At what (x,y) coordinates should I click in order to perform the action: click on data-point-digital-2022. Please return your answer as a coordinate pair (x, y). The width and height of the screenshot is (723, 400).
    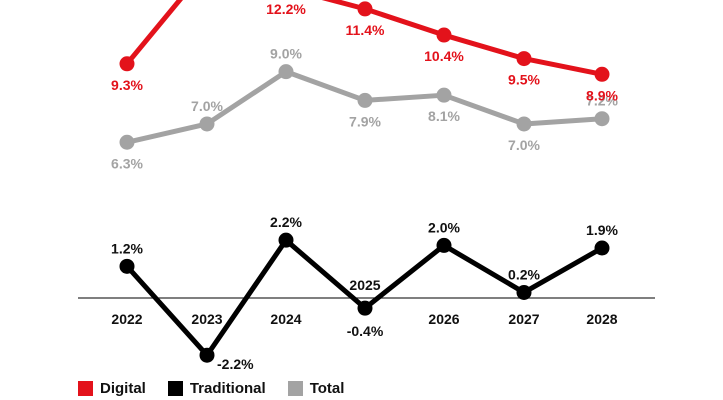
    Looking at the image, I should click on (127, 64).